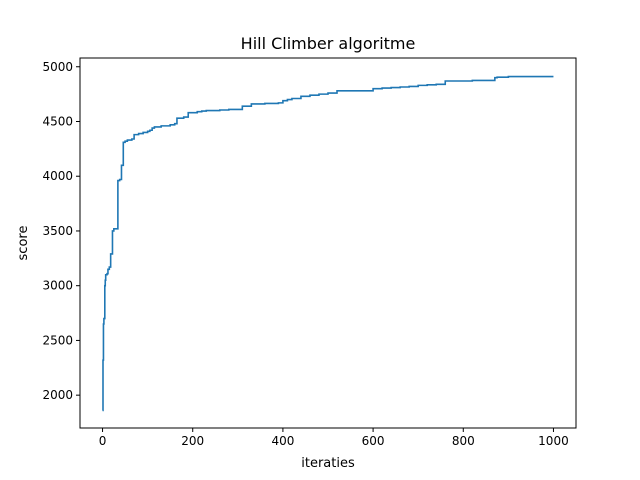  I want to click on y-tick-label: 4000, so click(57, 176).